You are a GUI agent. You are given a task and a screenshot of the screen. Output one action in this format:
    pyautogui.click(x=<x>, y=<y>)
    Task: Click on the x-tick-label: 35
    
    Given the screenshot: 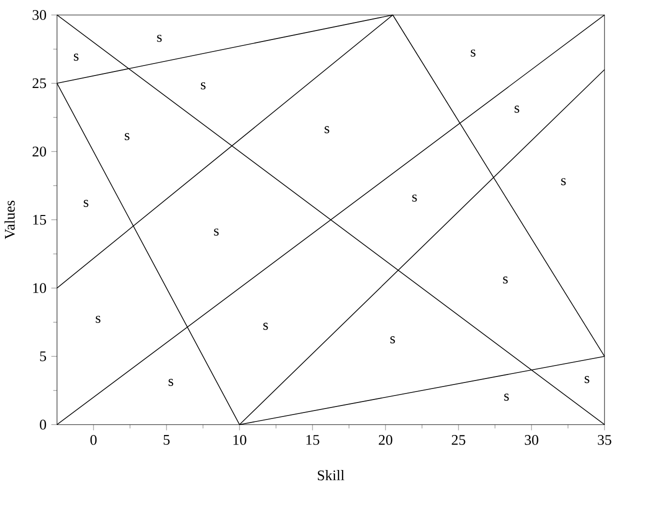 What is the action you would take?
    pyautogui.click(x=605, y=440)
    